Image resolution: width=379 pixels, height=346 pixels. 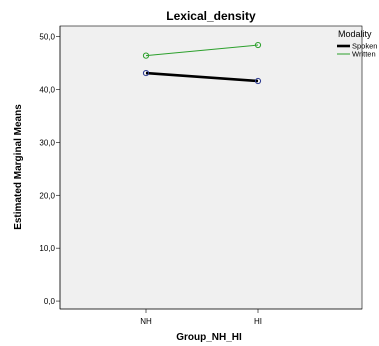 What do you see at coordinates (364, 54) in the screenshot?
I see `legend-label-written: Written` at bounding box center [364, 54].